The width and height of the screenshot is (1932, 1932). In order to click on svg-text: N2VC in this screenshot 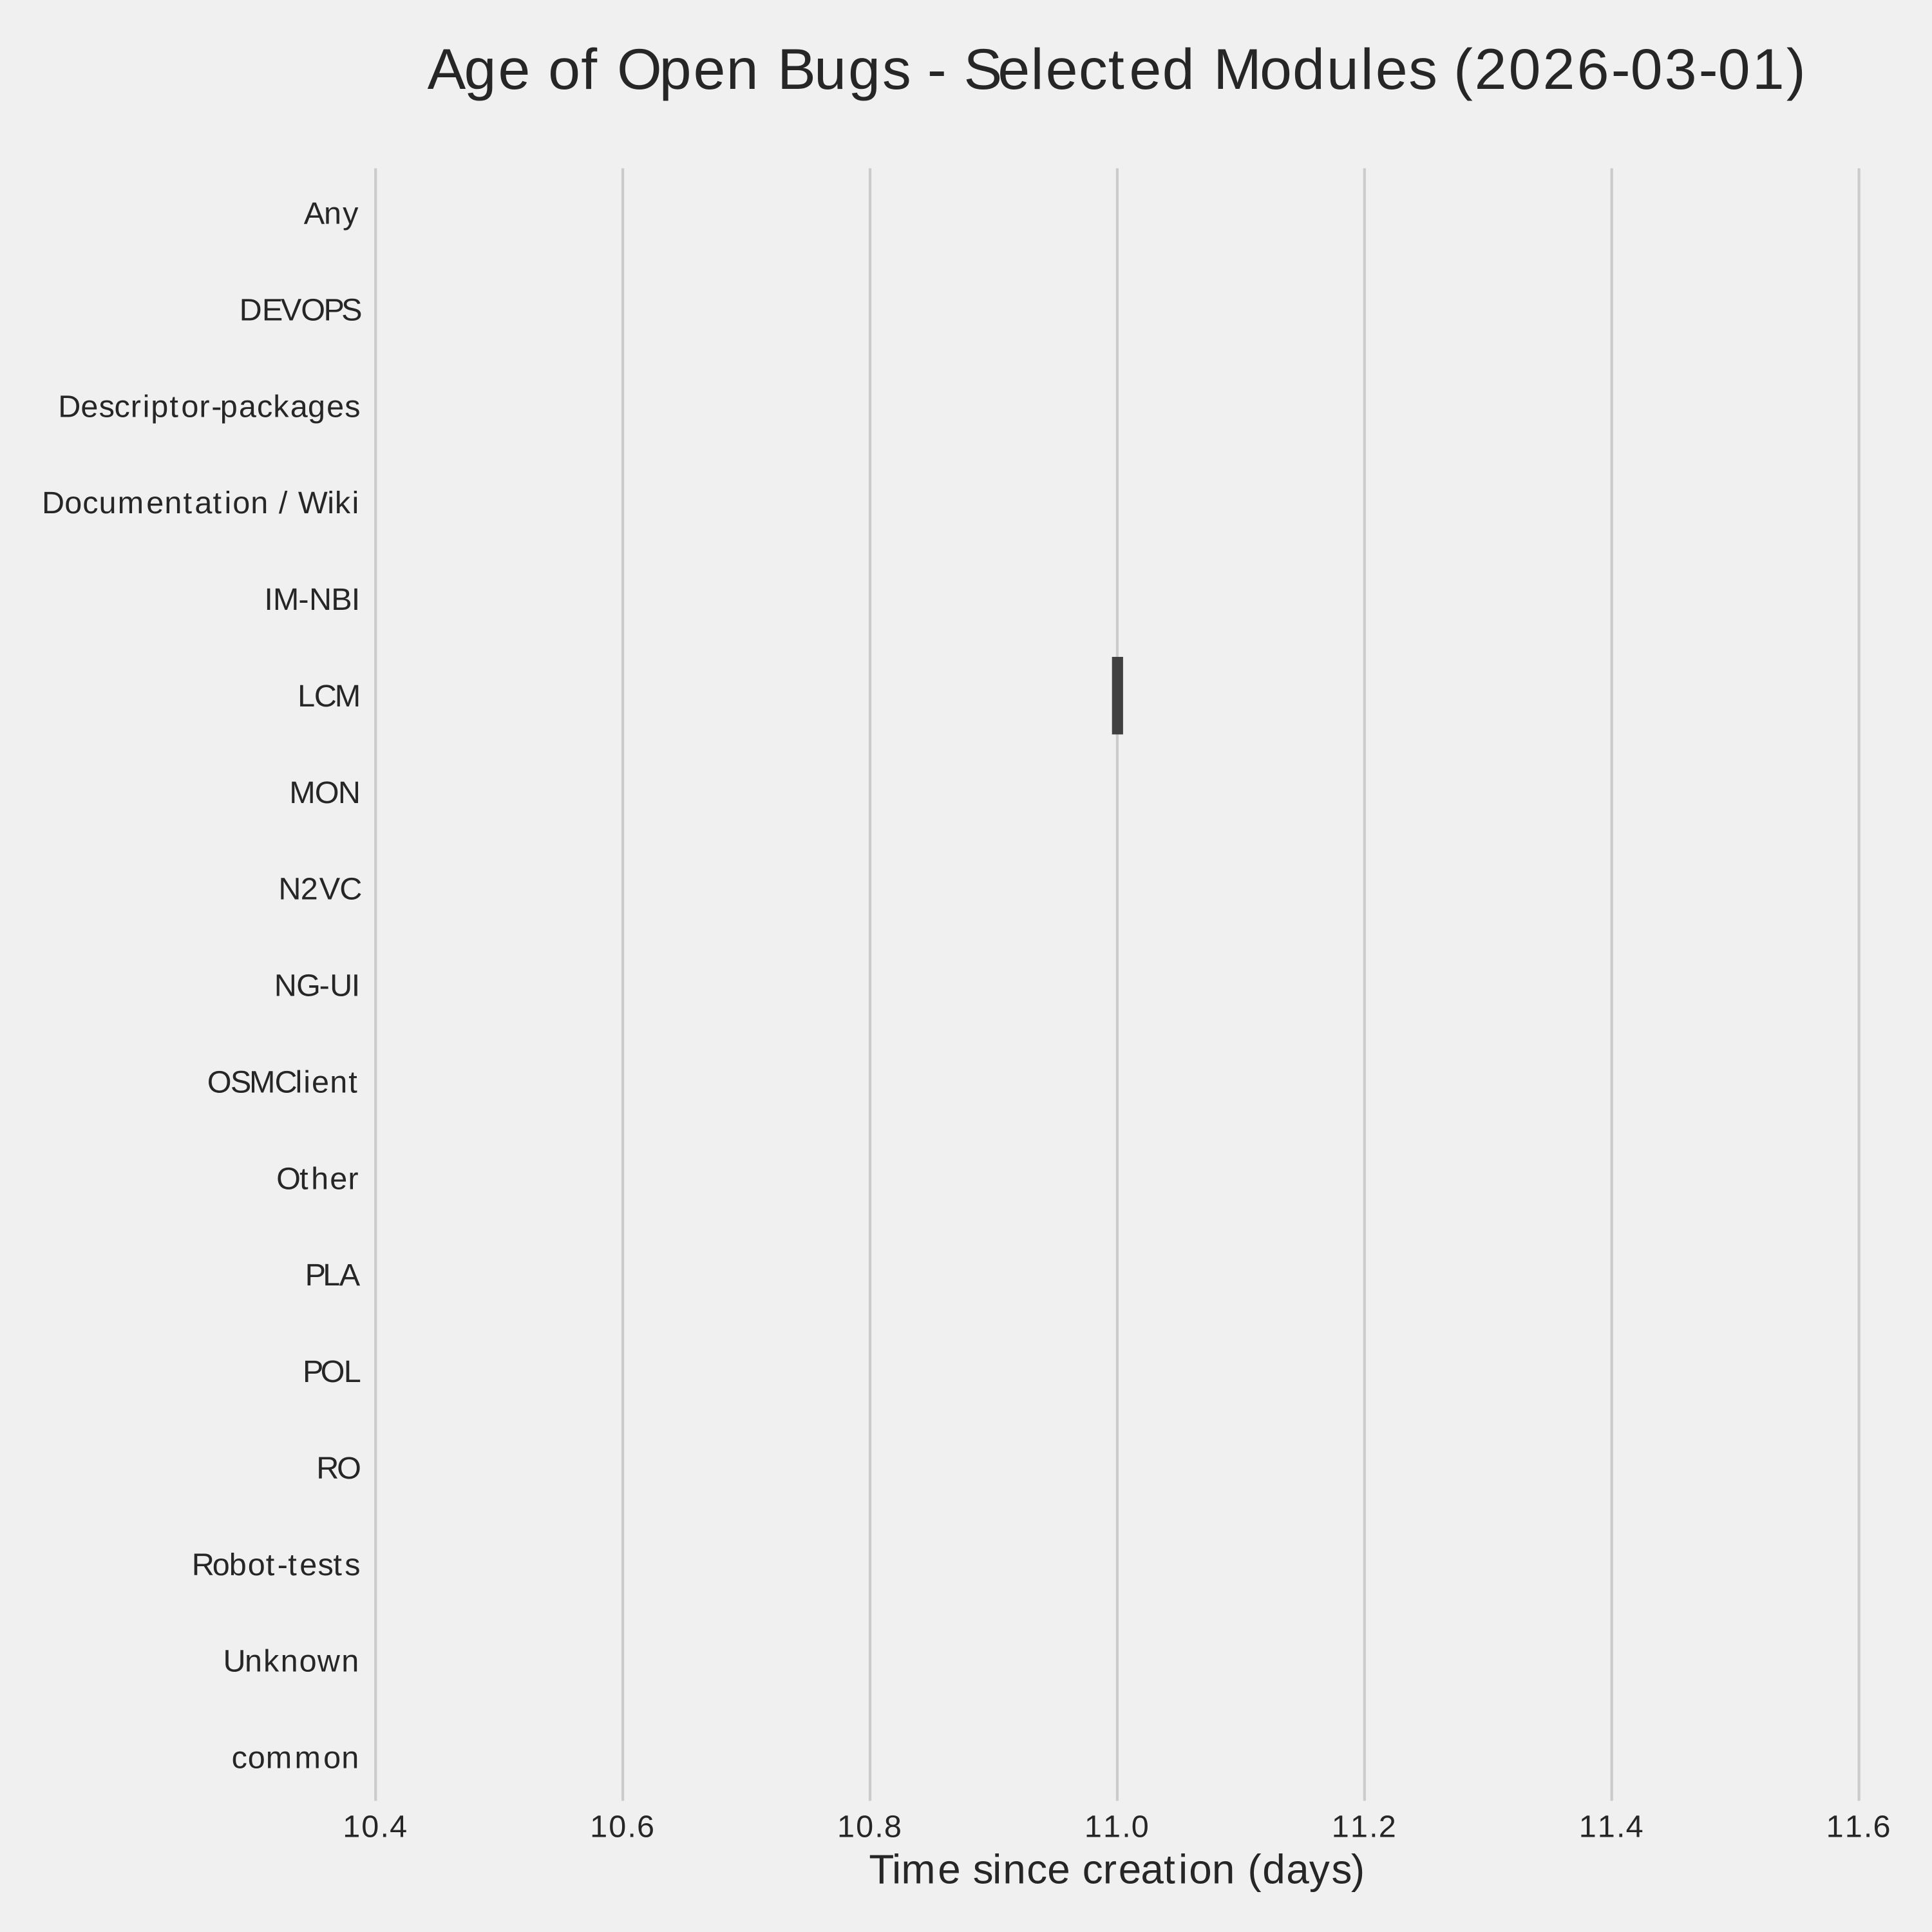, I will do `click(320, 889)`.